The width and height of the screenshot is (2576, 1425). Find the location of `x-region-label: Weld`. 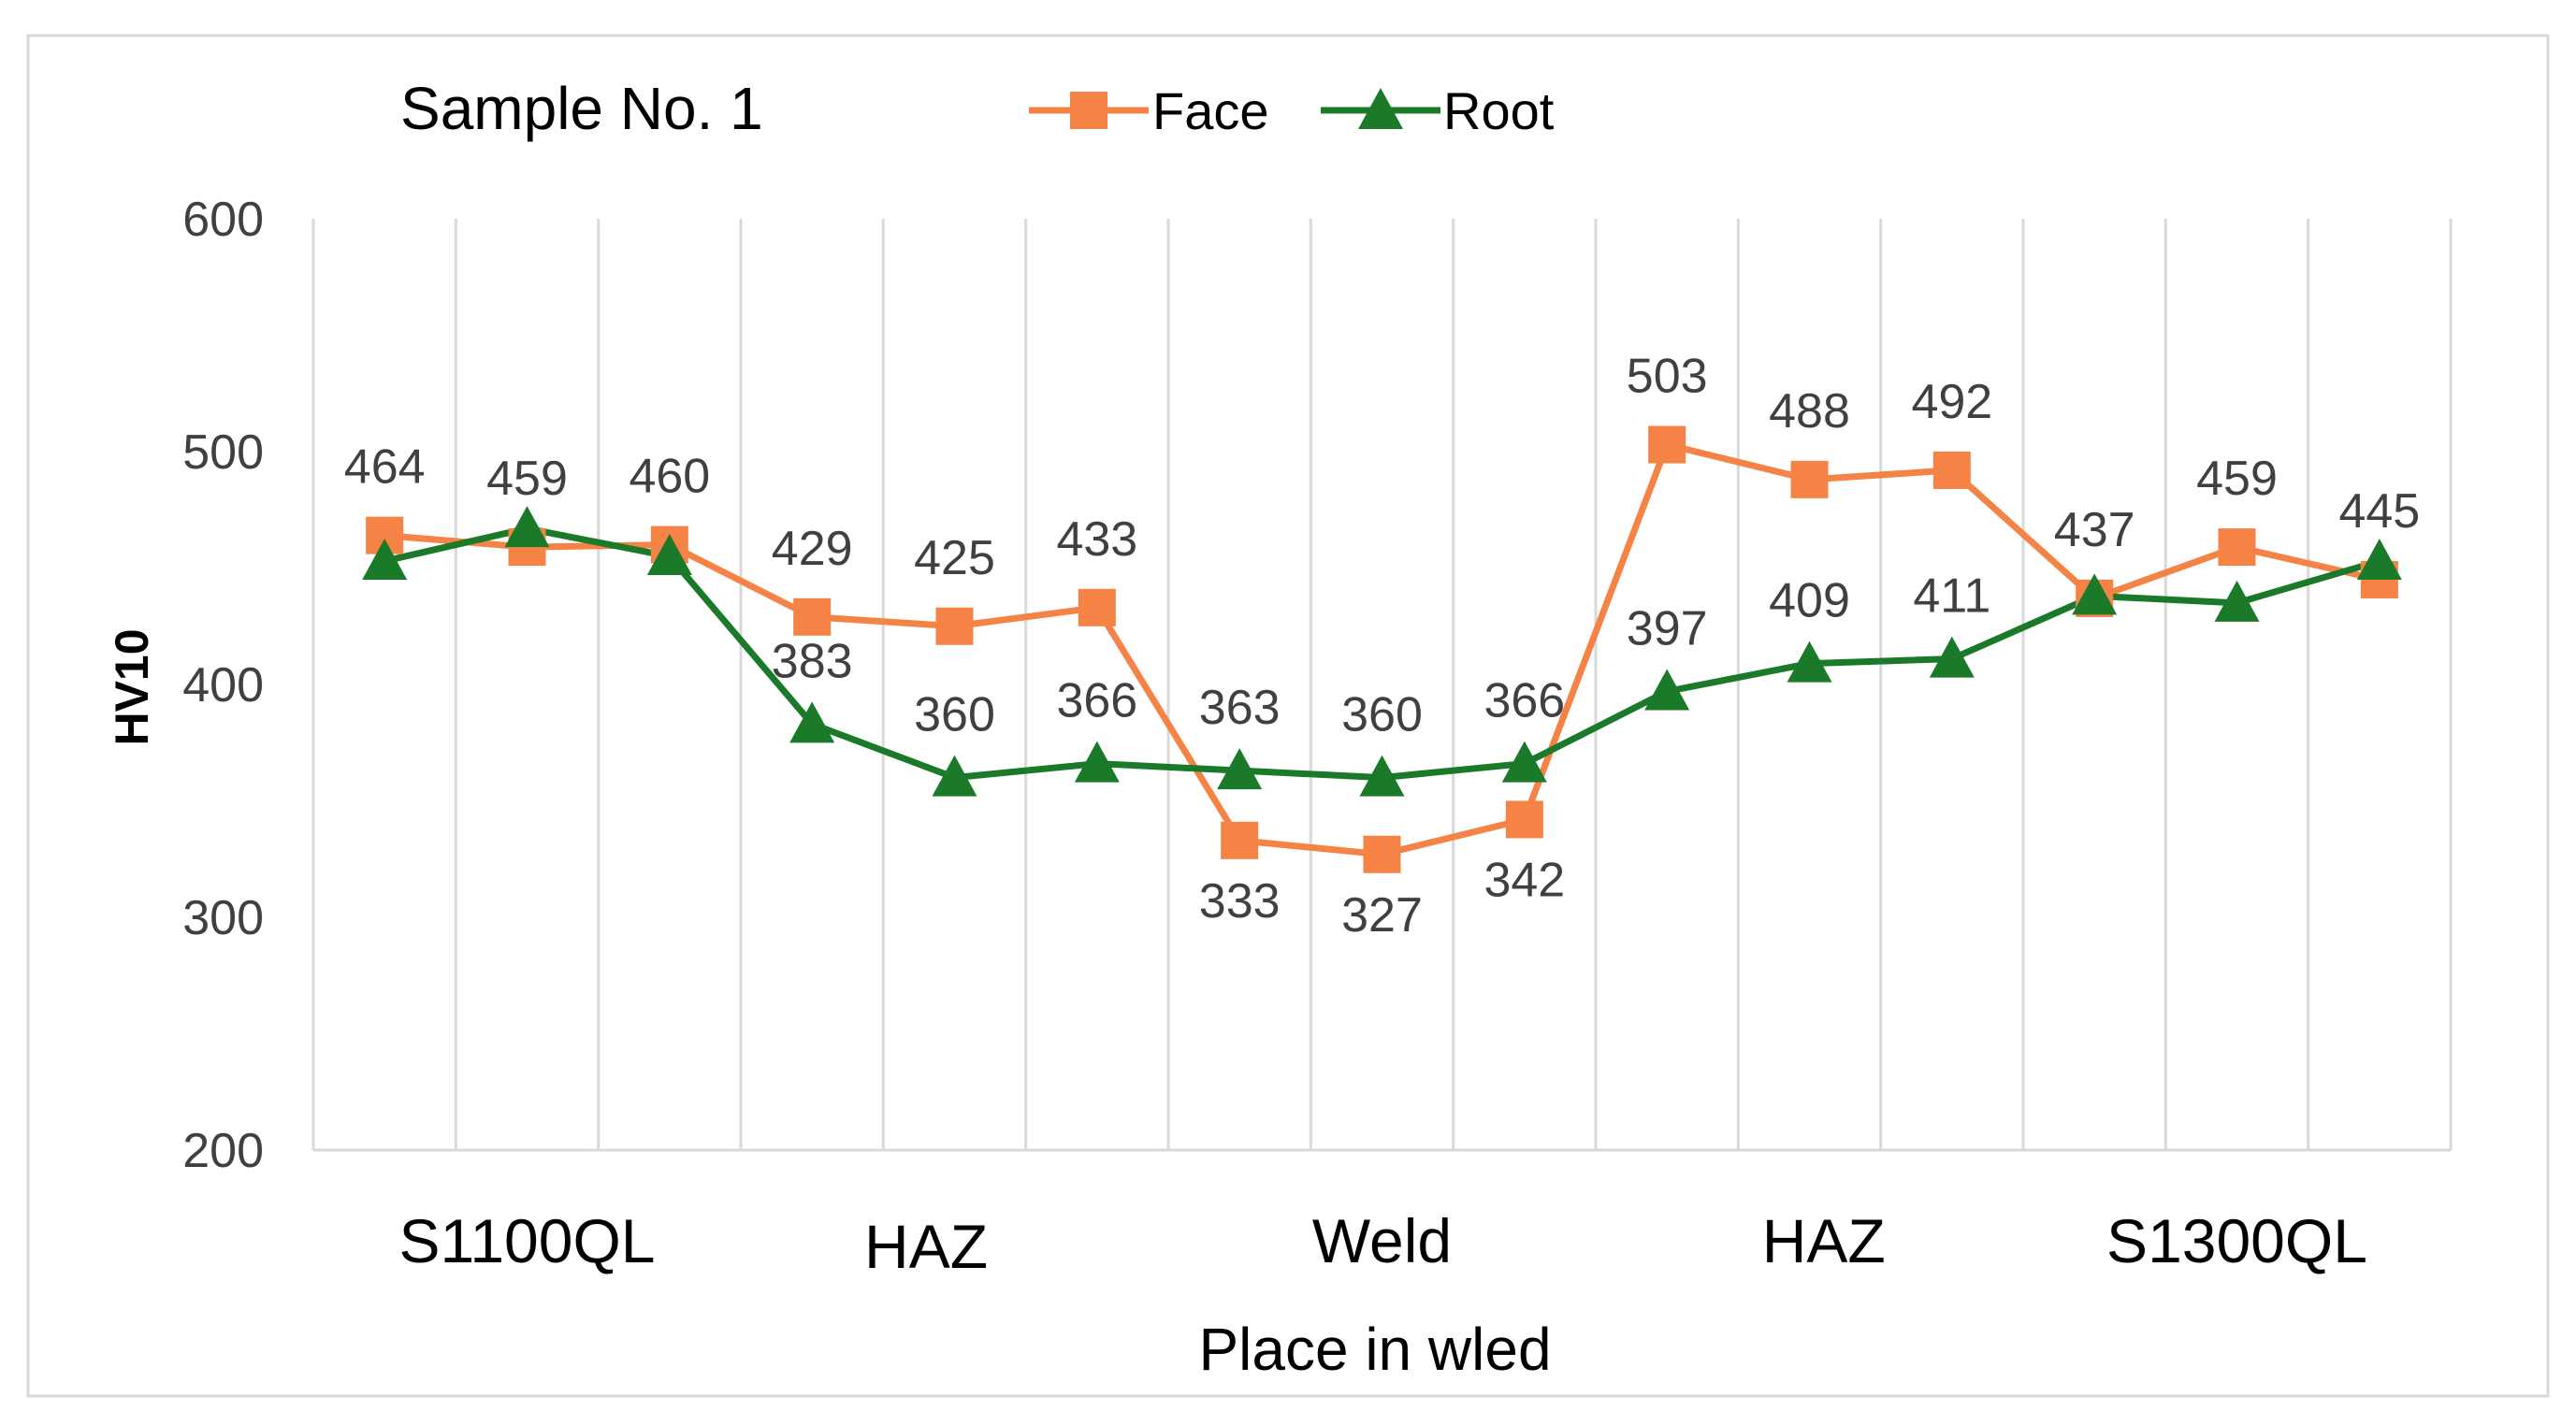

x-region-label: Weld is located at coordinates (1382, 1240).